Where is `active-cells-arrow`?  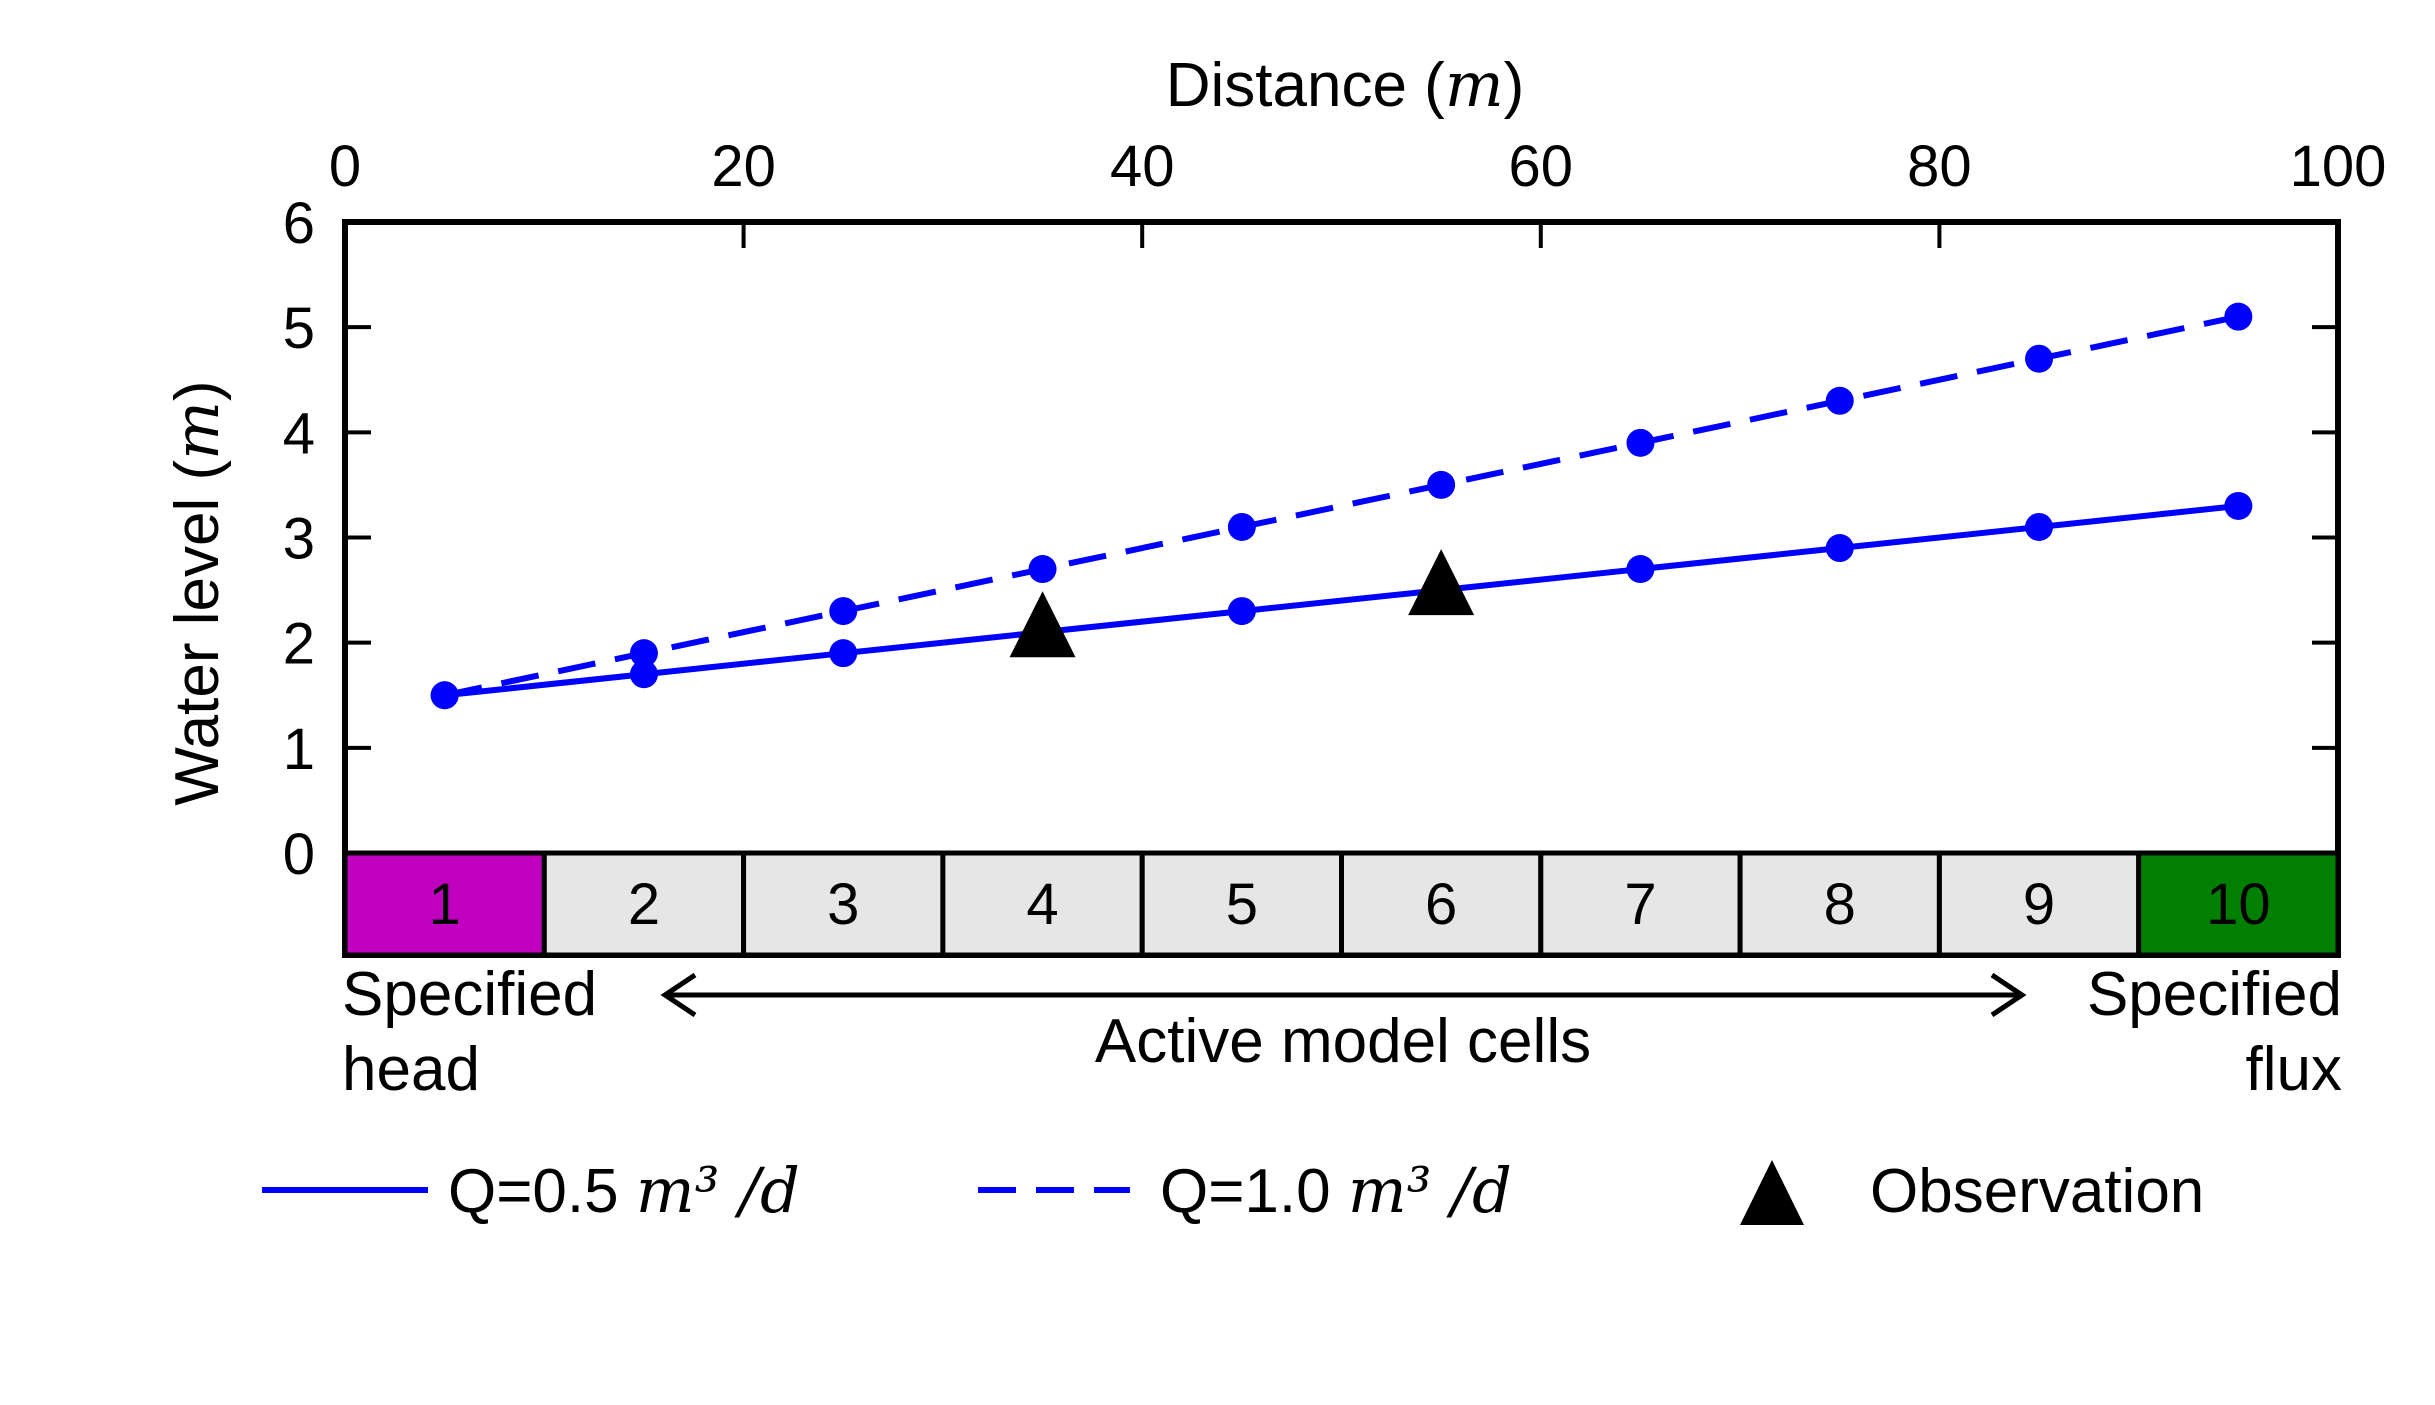
active-cells-arrow is located at coordinates (1343, 995).